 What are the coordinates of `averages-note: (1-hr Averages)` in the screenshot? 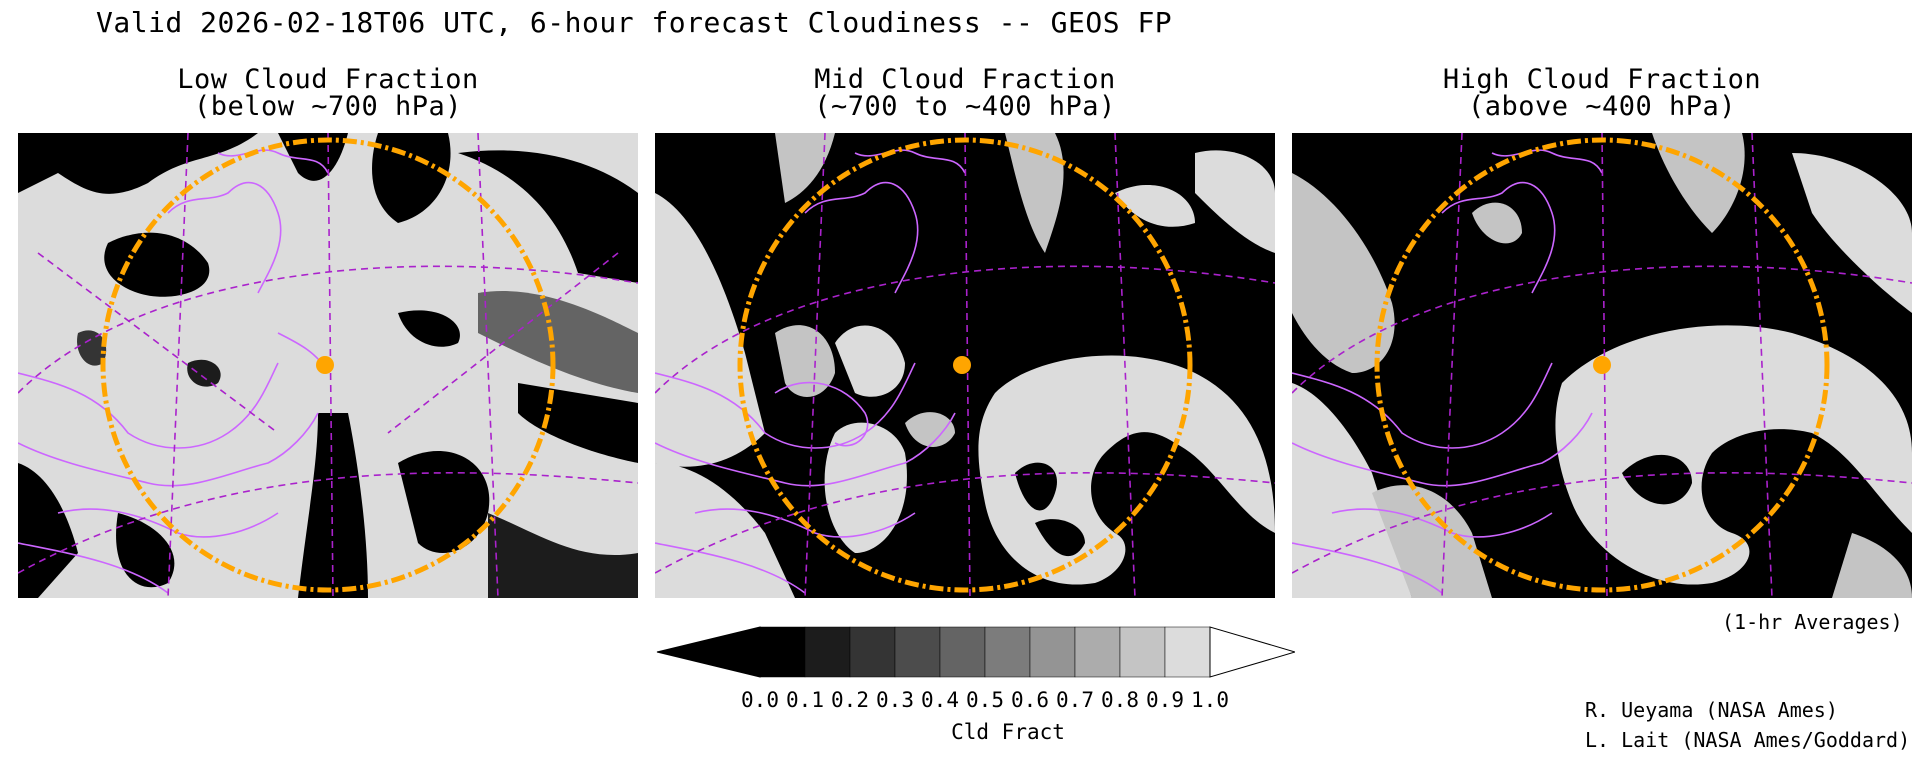 It's located at (1812, 622).